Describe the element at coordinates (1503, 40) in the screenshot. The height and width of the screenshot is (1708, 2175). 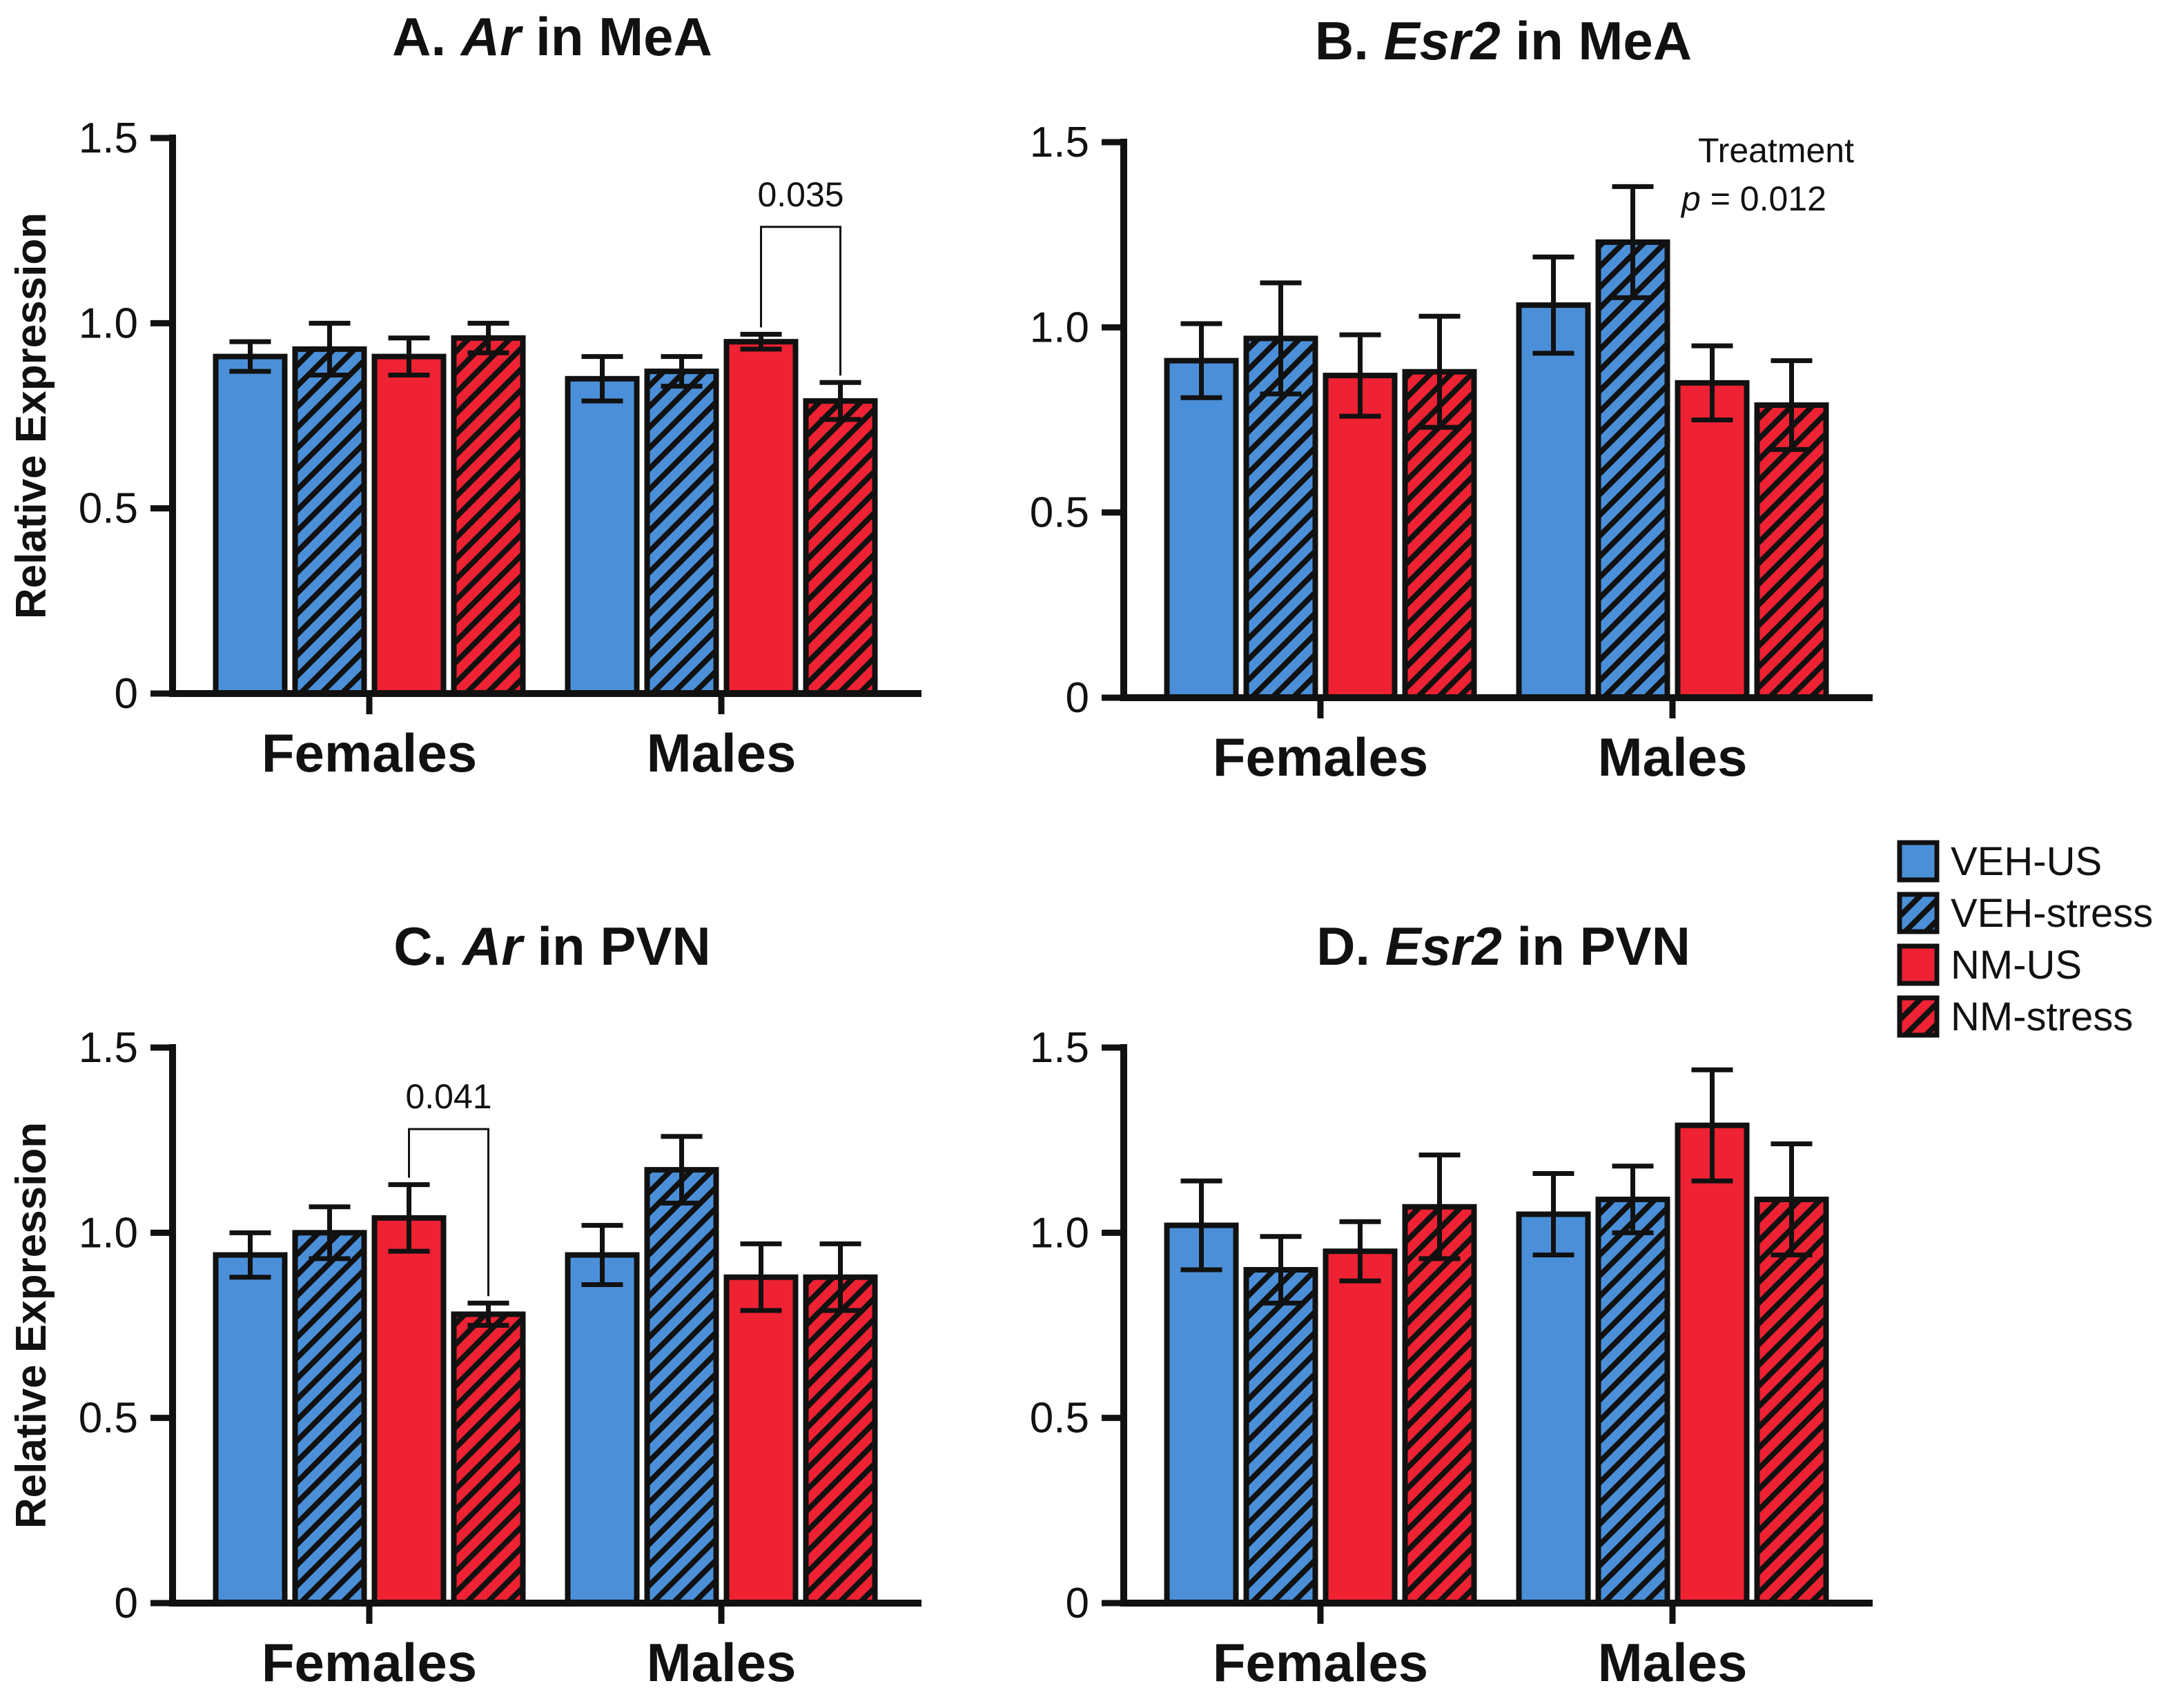
I see `chart-title: B. Esr2 in MeA` at that location.